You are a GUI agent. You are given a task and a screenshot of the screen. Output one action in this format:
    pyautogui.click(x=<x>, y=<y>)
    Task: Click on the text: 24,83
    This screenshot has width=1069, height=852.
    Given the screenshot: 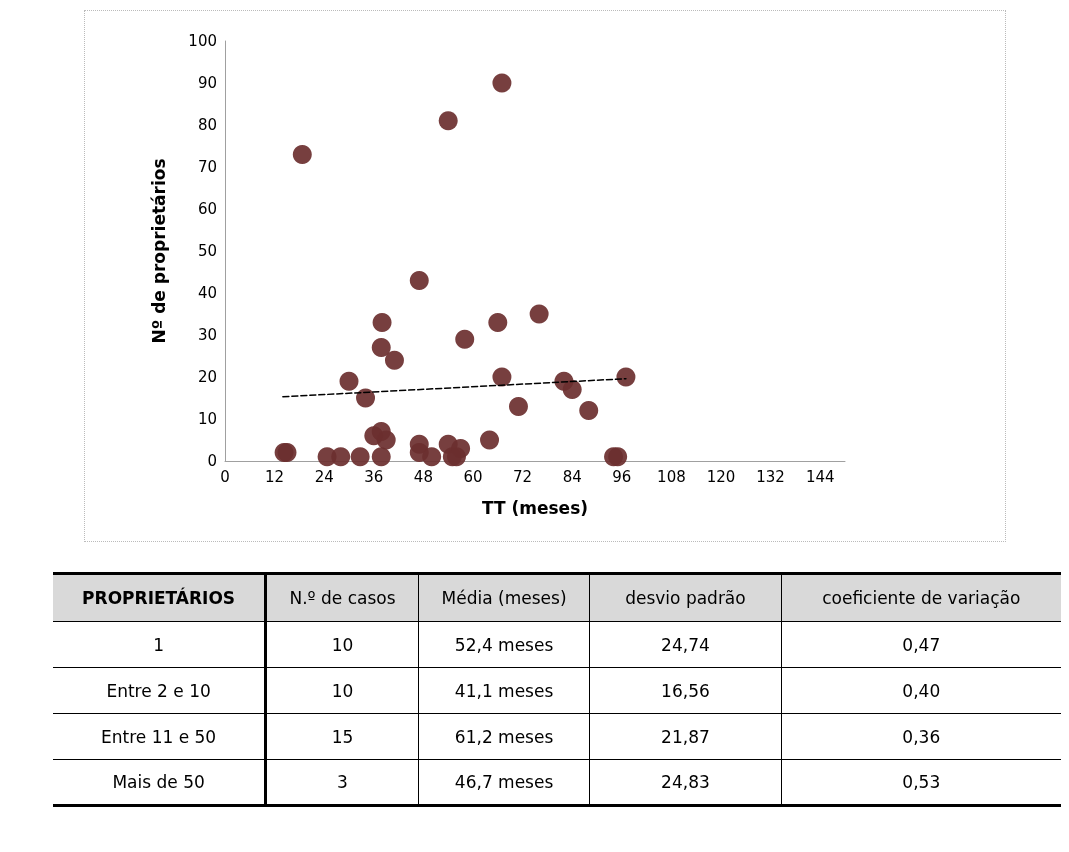 What is the action you would take?
    pyautogui.click(x=685, y=782)
    